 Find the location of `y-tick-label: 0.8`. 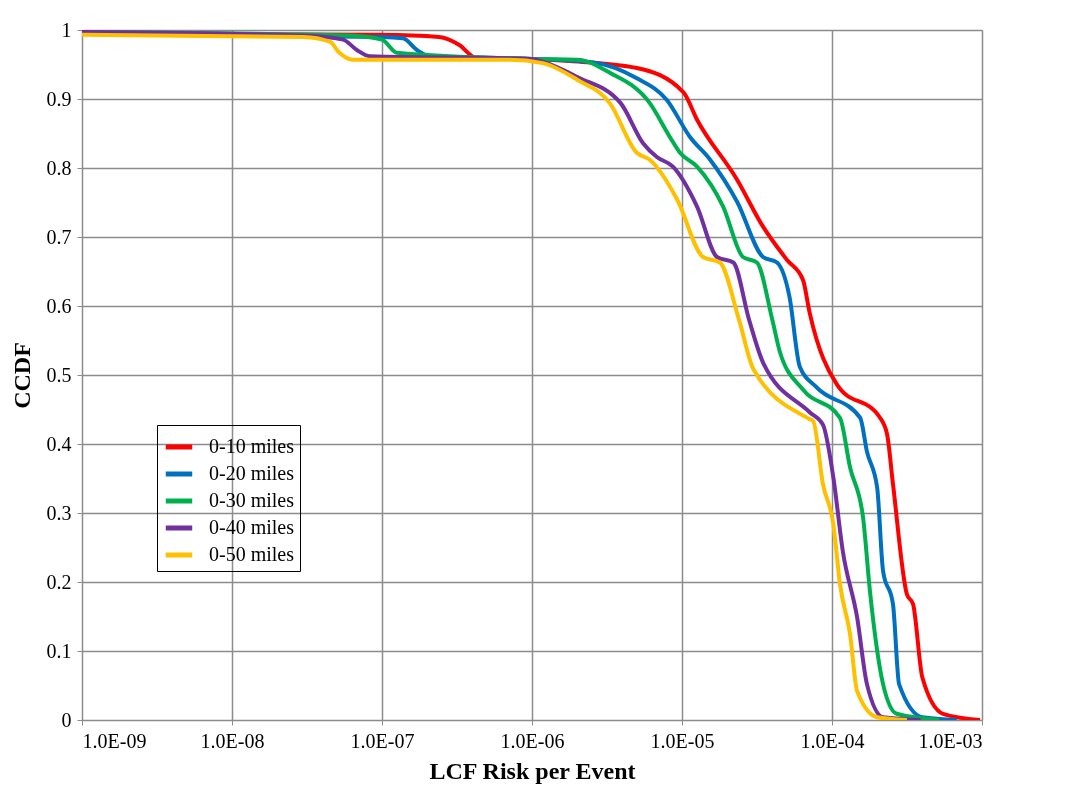

y-tick-label: 0.8 is located at coordinates (59, 167).